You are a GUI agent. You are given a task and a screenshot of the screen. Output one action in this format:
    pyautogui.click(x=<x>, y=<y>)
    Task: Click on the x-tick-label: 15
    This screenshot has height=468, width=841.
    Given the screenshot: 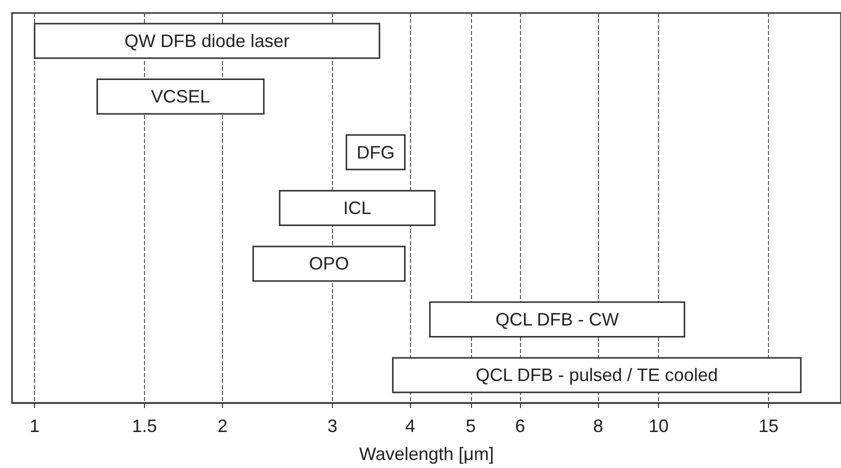 What is the action you would take?
    pyautogui.click(x=768, y=426)
    